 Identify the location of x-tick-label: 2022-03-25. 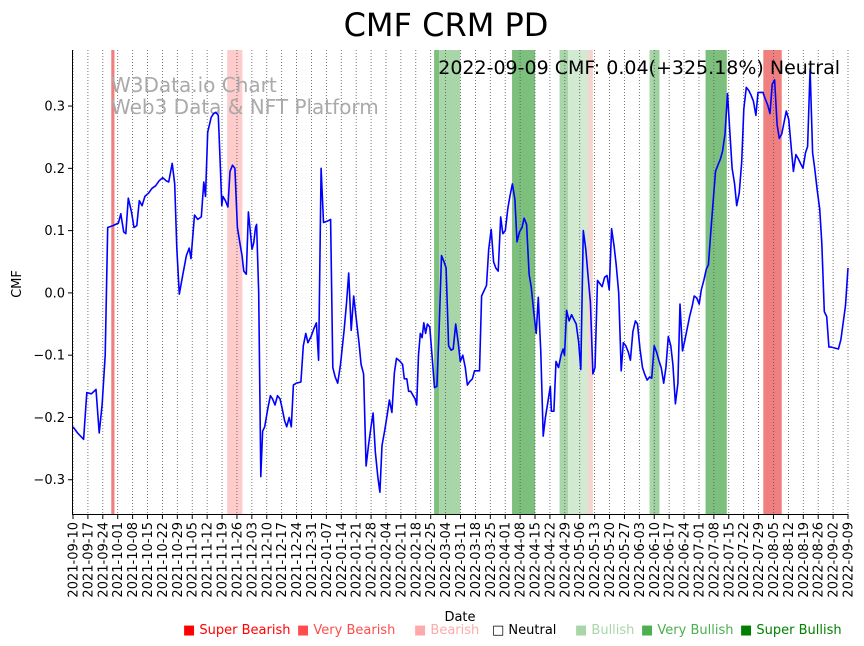
(491, 560).